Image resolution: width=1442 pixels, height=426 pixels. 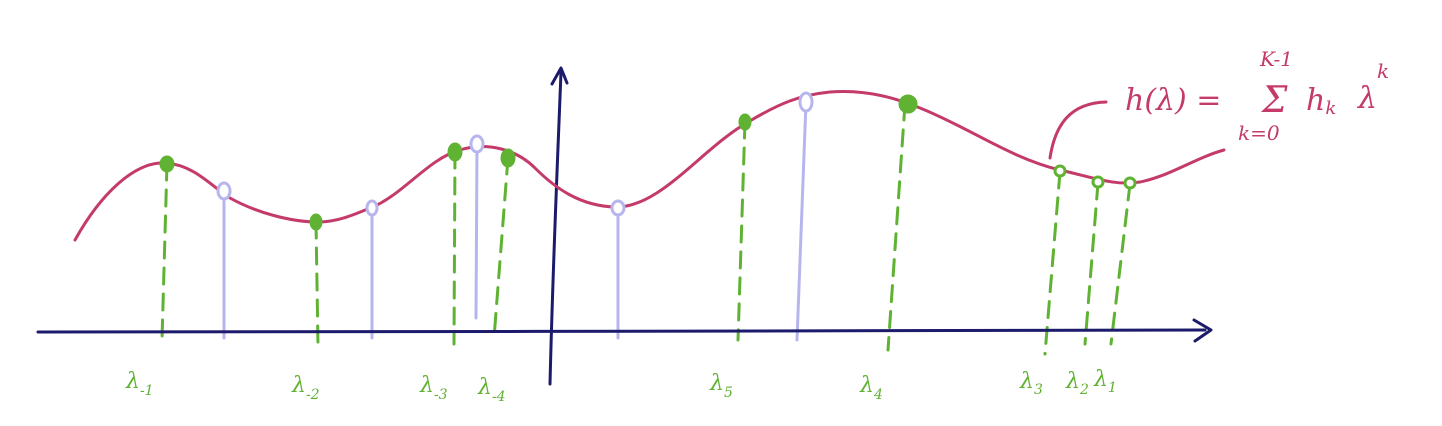 What do you see at coordinates (621, 386) in the screenshot?
I see `eigenvalue-labels: λ-1 λ-2 λ-3 λ-4 λ5 λ4 λ3 λ2 λ1` at bounding box center [621, 386].